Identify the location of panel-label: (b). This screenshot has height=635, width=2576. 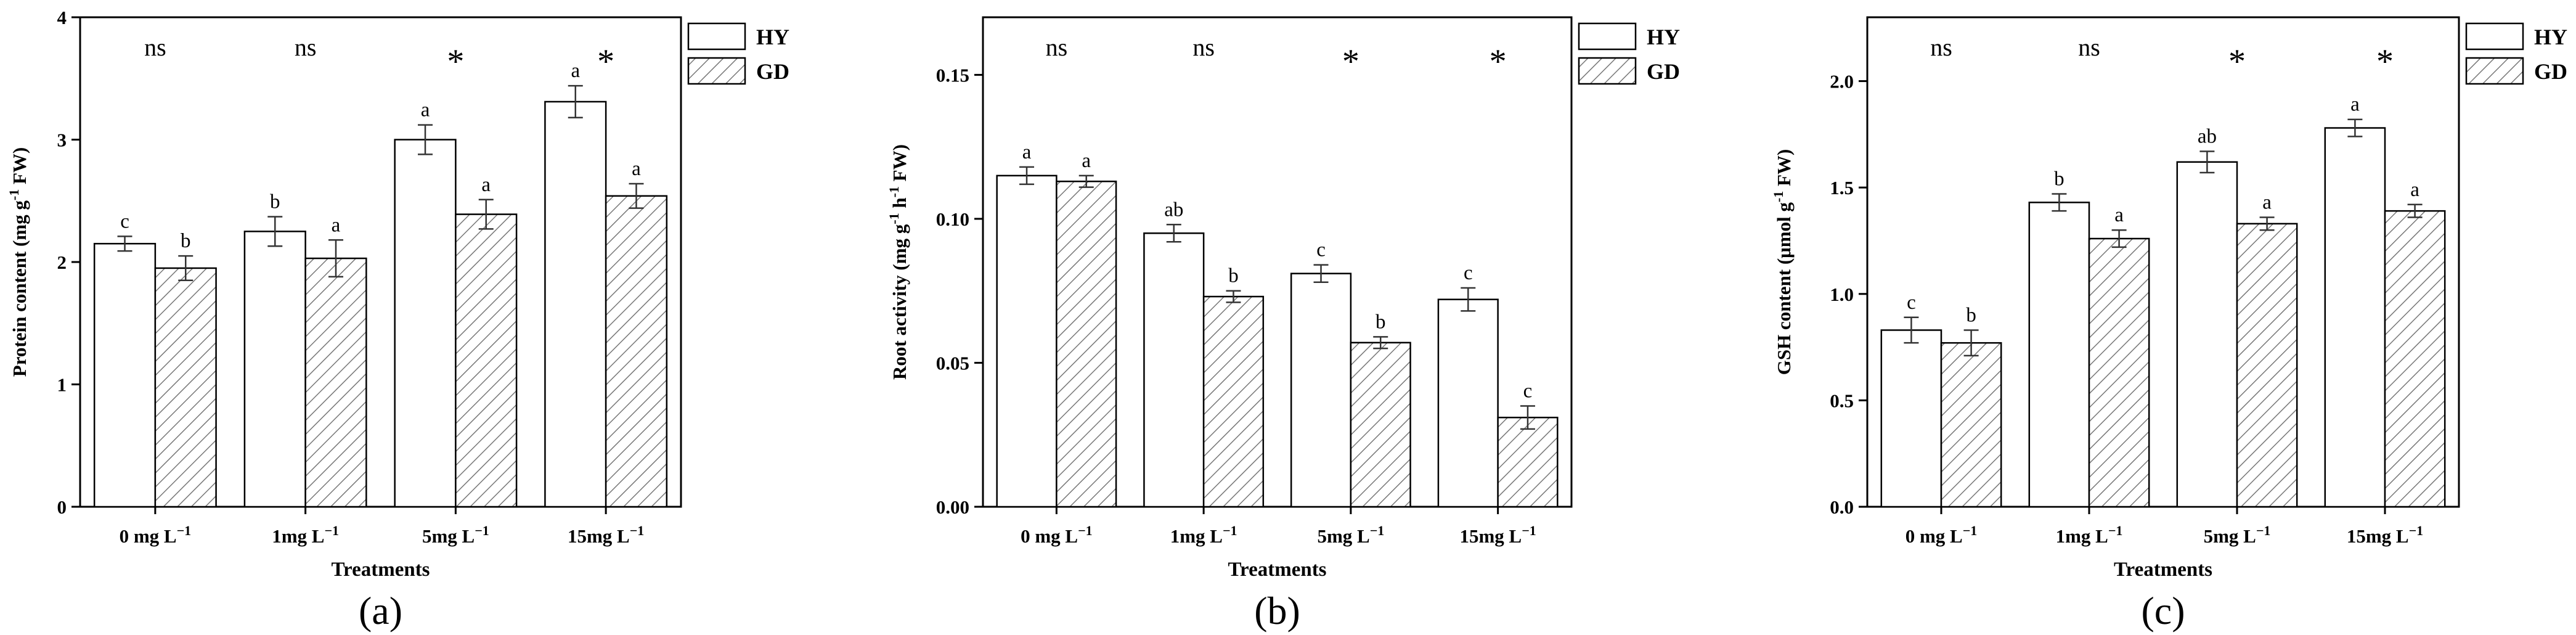
(1277, 611).